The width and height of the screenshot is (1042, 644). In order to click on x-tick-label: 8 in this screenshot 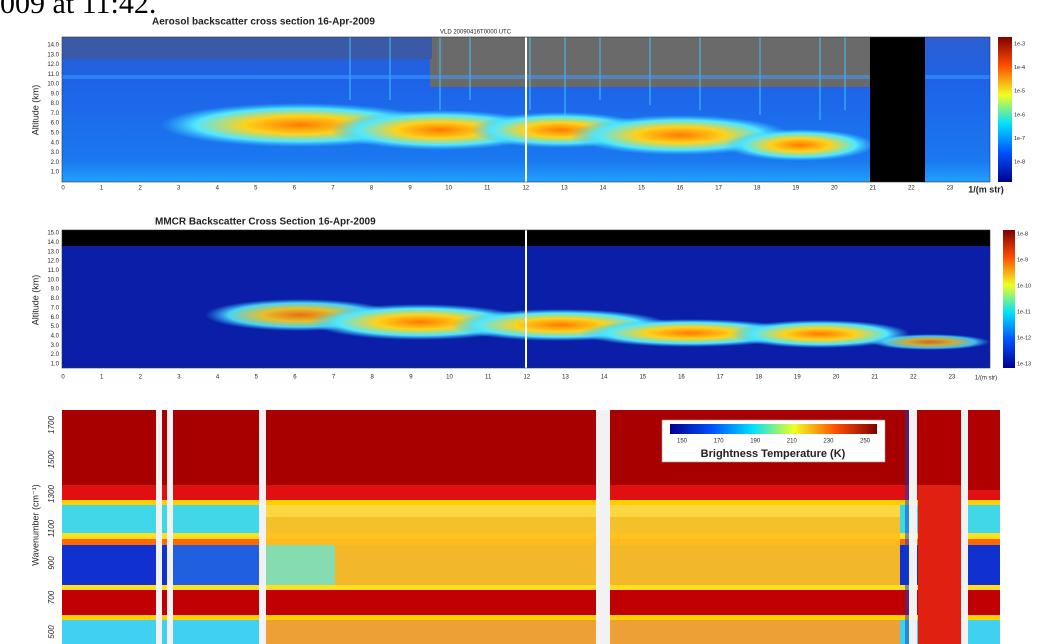, I will do `click(372, 189)`.